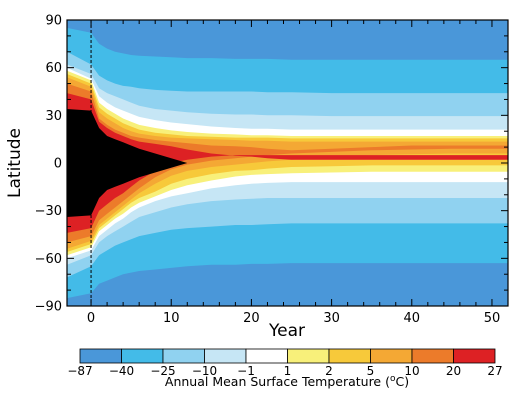 The width and height of the screenshot is (523, 400). What do you see at coordinates (162, 371) in the screenshot?
I see `colorbar-label: −25` at bounding box center [162, 371].